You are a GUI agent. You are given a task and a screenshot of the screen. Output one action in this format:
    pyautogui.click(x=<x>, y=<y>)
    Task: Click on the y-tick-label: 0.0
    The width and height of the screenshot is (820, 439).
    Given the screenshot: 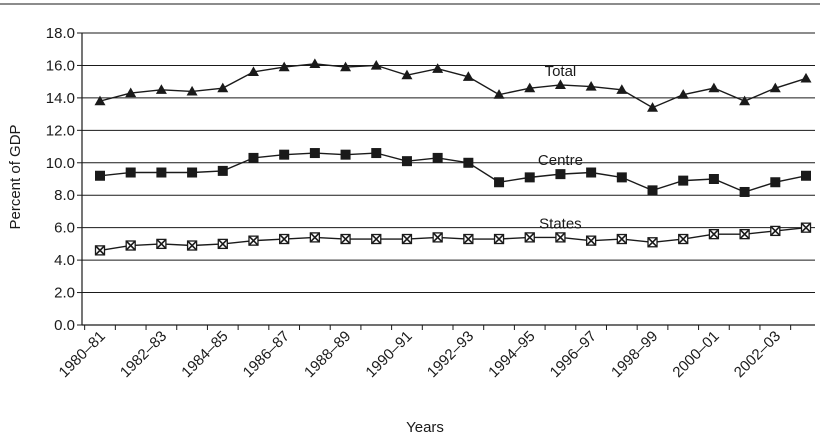 What is the action you would take?
    pyautogui.click(x=64, y=325)
    